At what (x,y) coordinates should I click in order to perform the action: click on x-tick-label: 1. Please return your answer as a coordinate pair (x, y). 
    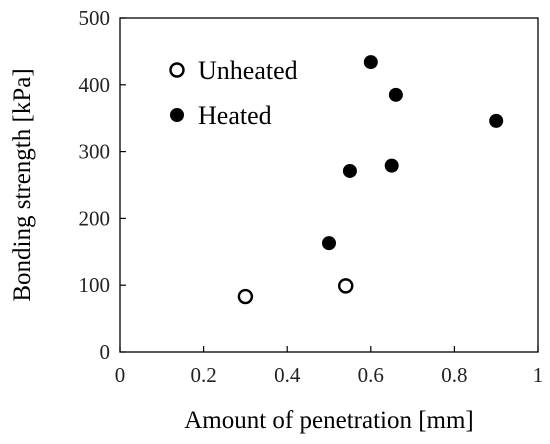
    Looking at the image, I should click on (538, 375).